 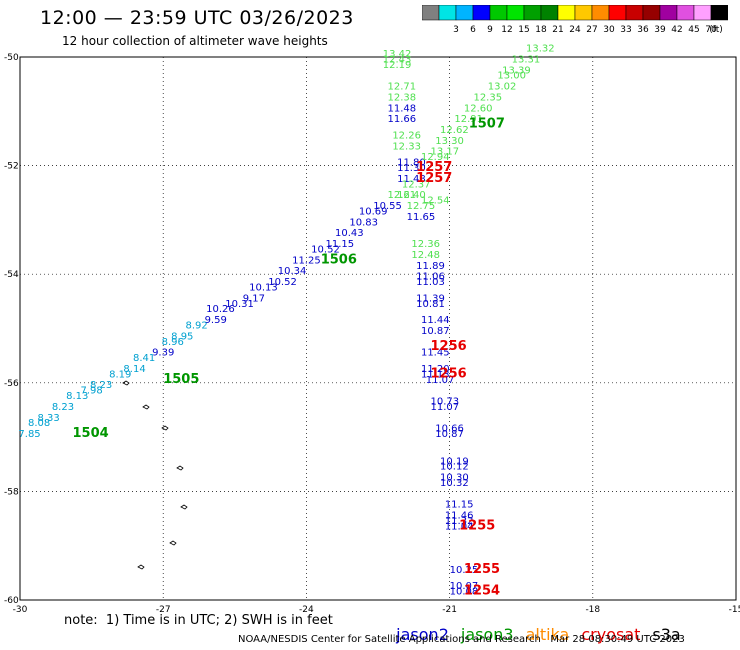 What do you see at coordinates (402, 119) in the screenshot?
I see `wave-height-label: 11.66` at bounding box center [402, 119].